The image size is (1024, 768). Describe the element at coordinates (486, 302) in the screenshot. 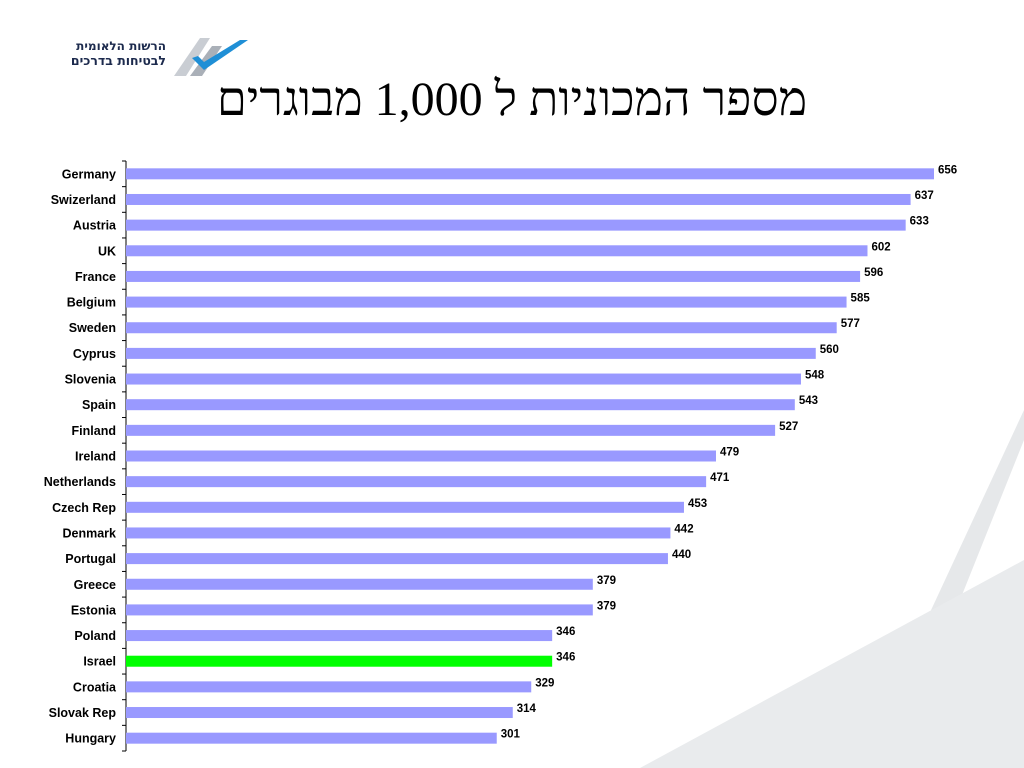

I see `bar-belgium` at that location.